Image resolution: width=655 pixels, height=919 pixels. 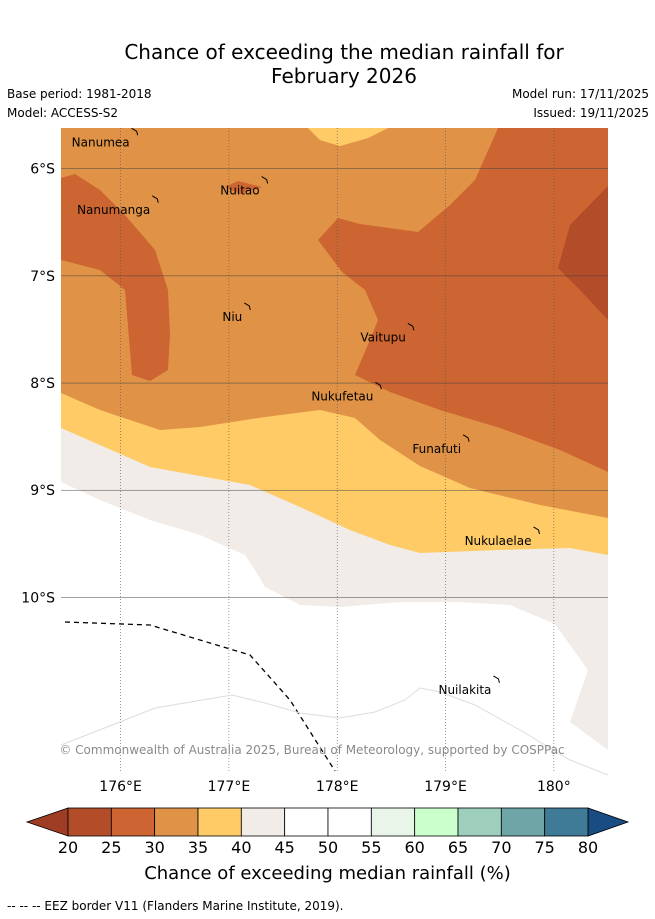 What do you see at coordinates (101, 142) in the screenshot?
I see `place-label: Nanumea` at bounding box center [101, 142].